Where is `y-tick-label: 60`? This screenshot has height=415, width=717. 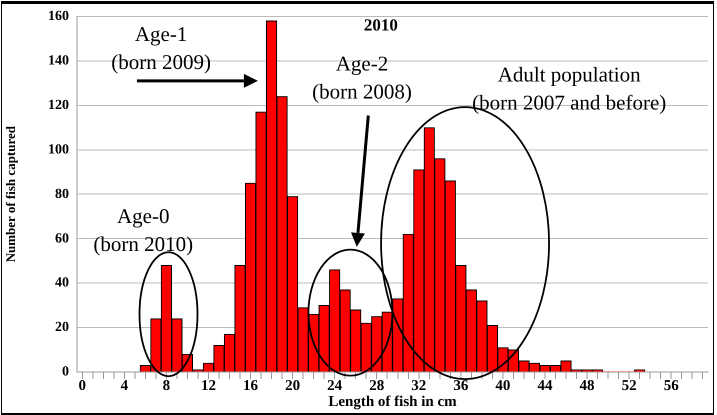 y-tick-label: 60 is located at coordinates (62, 238).